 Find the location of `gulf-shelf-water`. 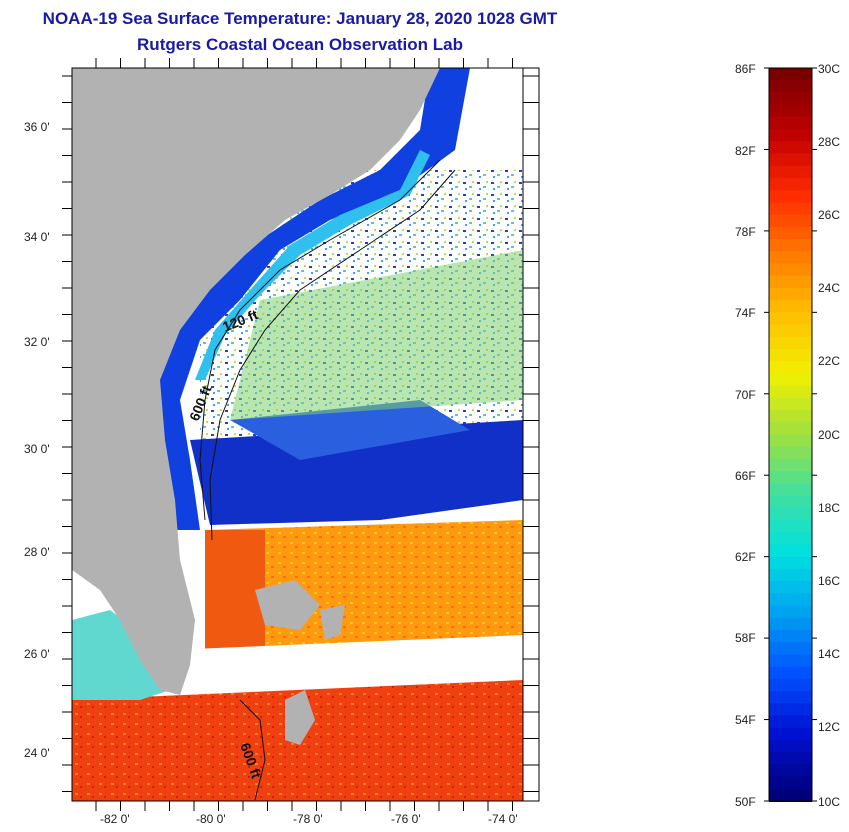

gulf-shelf-water is located at coordinates (121, 655).